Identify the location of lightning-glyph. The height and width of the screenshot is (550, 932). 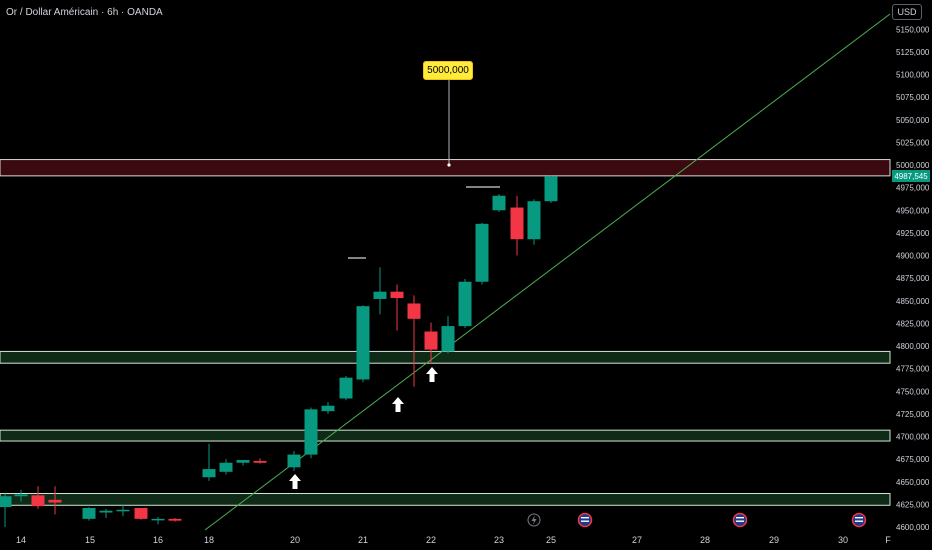
(534, 520).